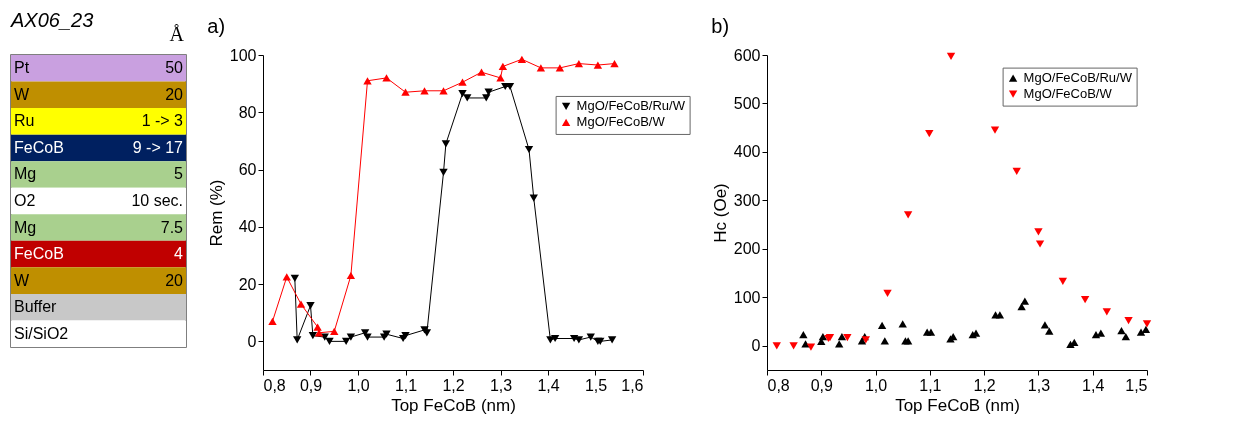  Describe the element at coordinates (52, 20) in the screenshot. I see `text: AX06_23` at that location.